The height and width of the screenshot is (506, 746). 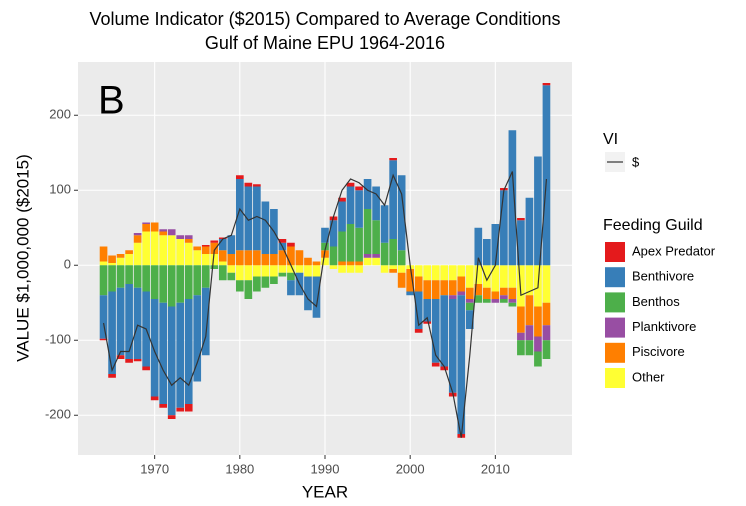 I want to click on legend-key, so click(x=615, y=378).